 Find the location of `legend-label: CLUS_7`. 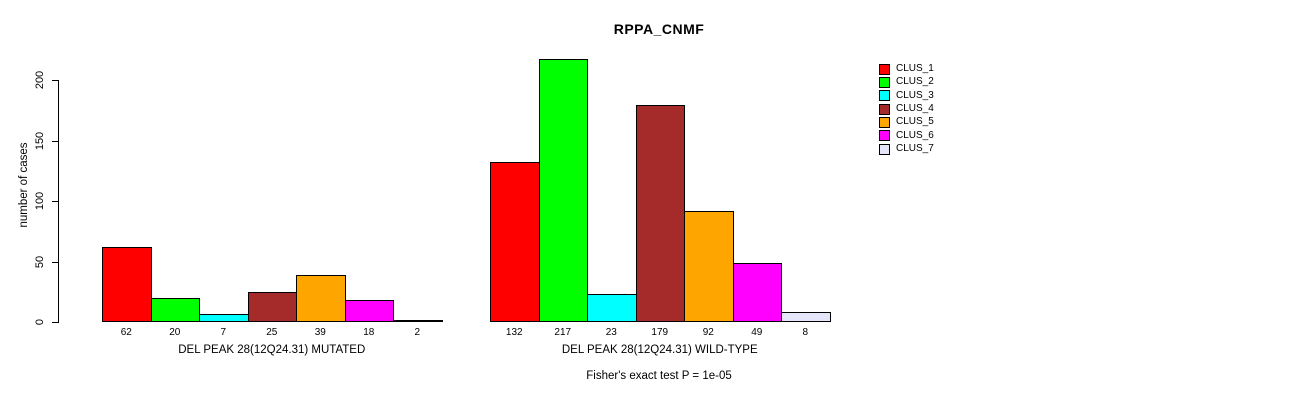

legend-label: CLUS_7 is located at coordinates (915, 149).